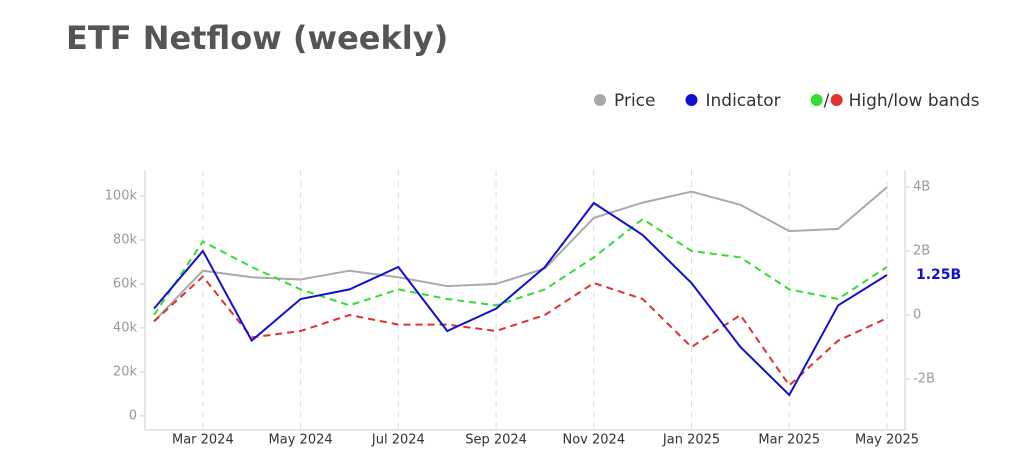  What do you see at coordinates (398, 440) in the screenshot?
I see `x-tick-label: Jul 2024` at bounding box center [398, 440].